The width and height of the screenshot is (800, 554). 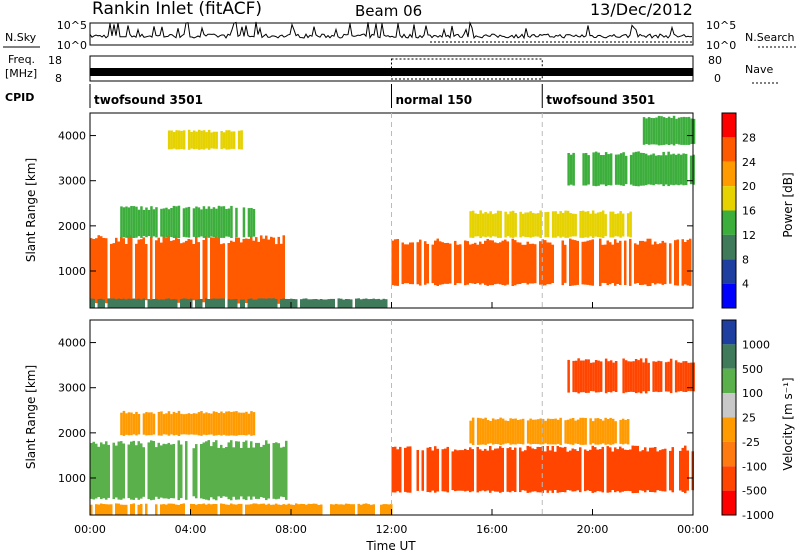 What do you see at coordinates (738, 210) in the screenshot?
I see `power-colorbar: 28 24 20 16 12 8 4` at bounding box center [738, 210].